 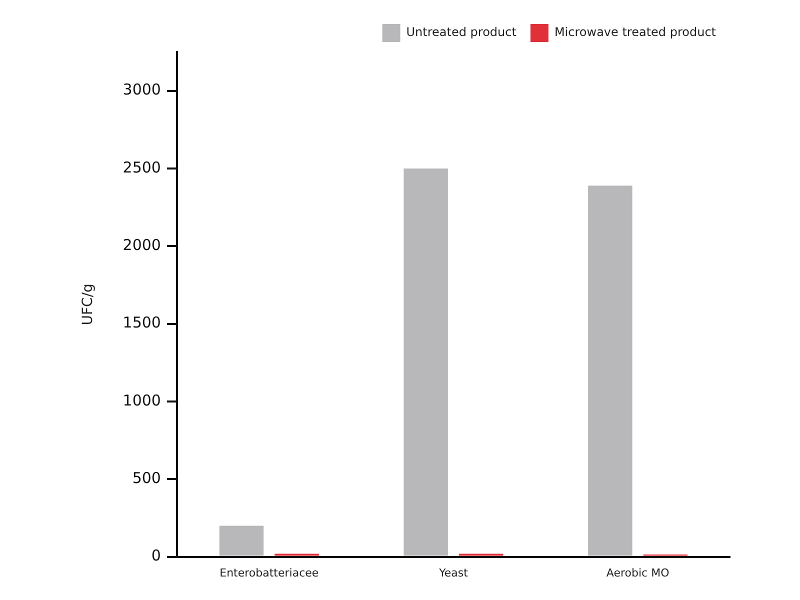 What do you see at coordinates (88, 305) in the screenshot?
I see `y-axis-title: UFC/g` at bounding box center [88, 305].